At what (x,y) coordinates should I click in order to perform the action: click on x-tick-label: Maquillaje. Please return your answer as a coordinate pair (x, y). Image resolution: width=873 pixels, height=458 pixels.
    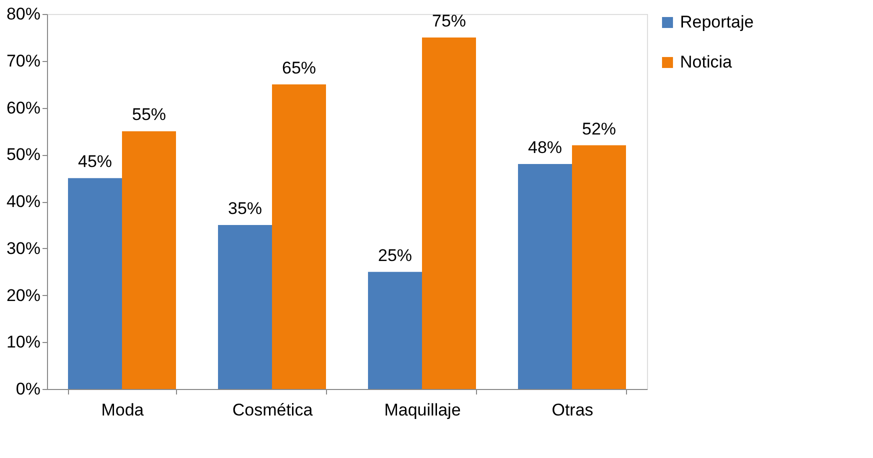
    Looking at the image, I should click on (422, 410).